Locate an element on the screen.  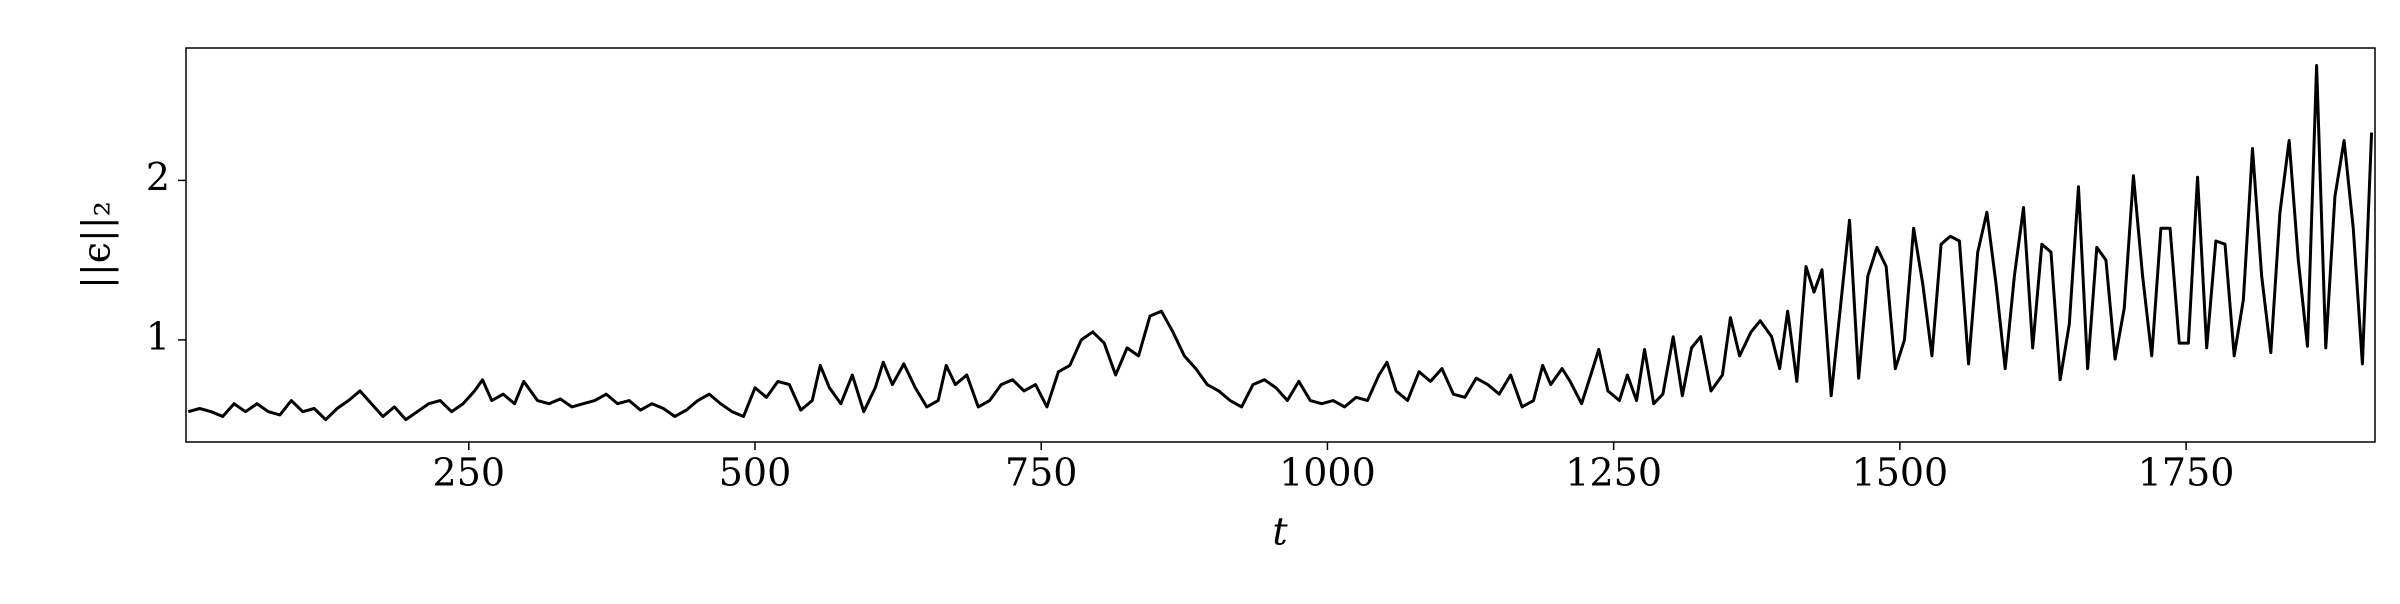
x-tick-label: 1000 is located at coordinates (1327, 473).